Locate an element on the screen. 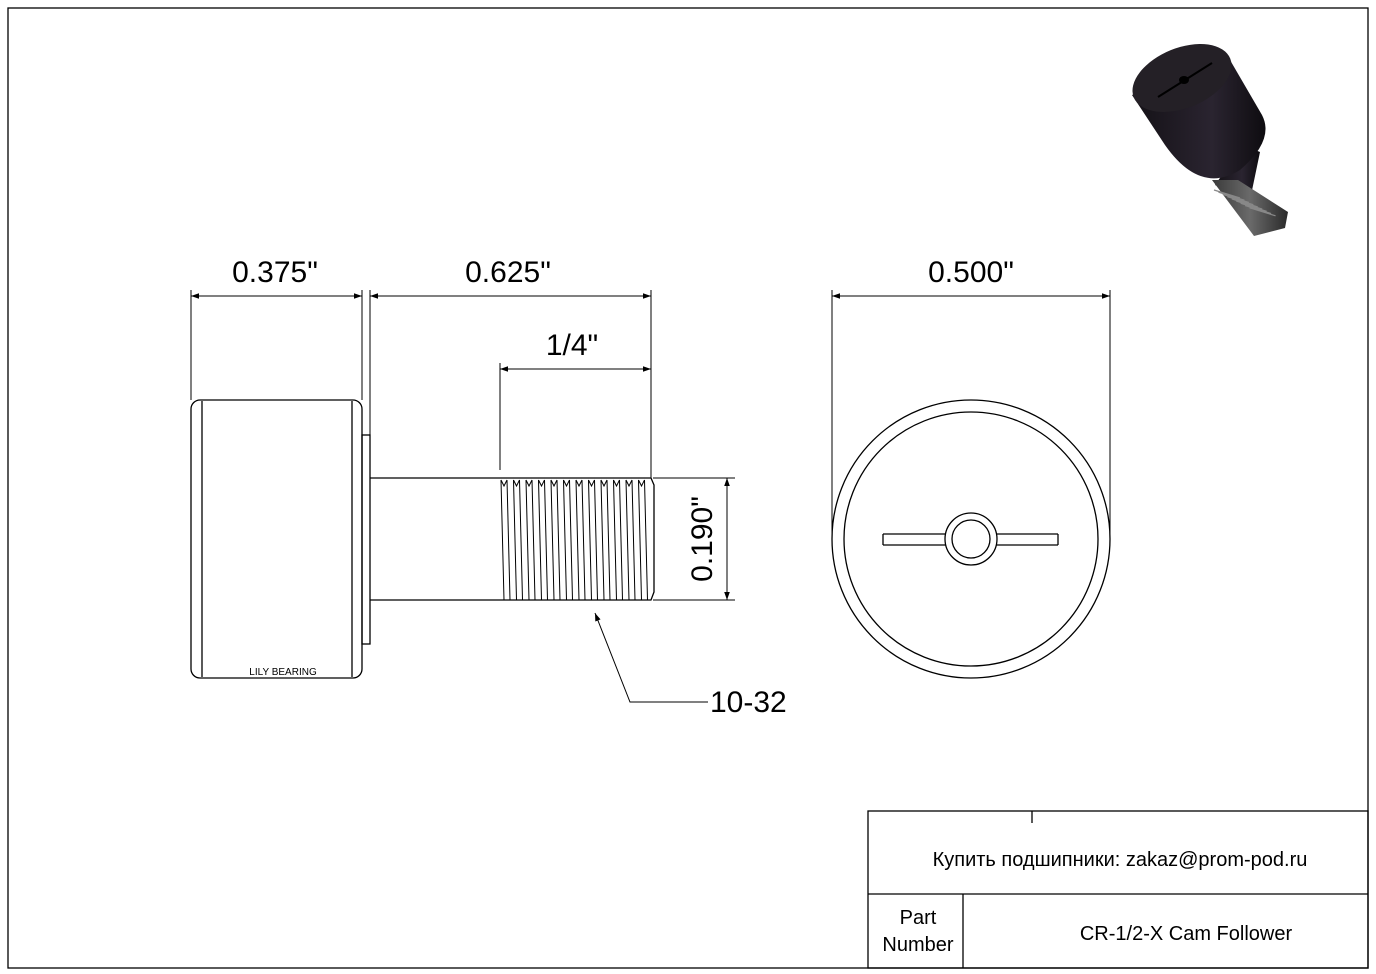 The width and height of the screenshot is (1376, 974). part-label: Part is located at coordinates (918, 918).